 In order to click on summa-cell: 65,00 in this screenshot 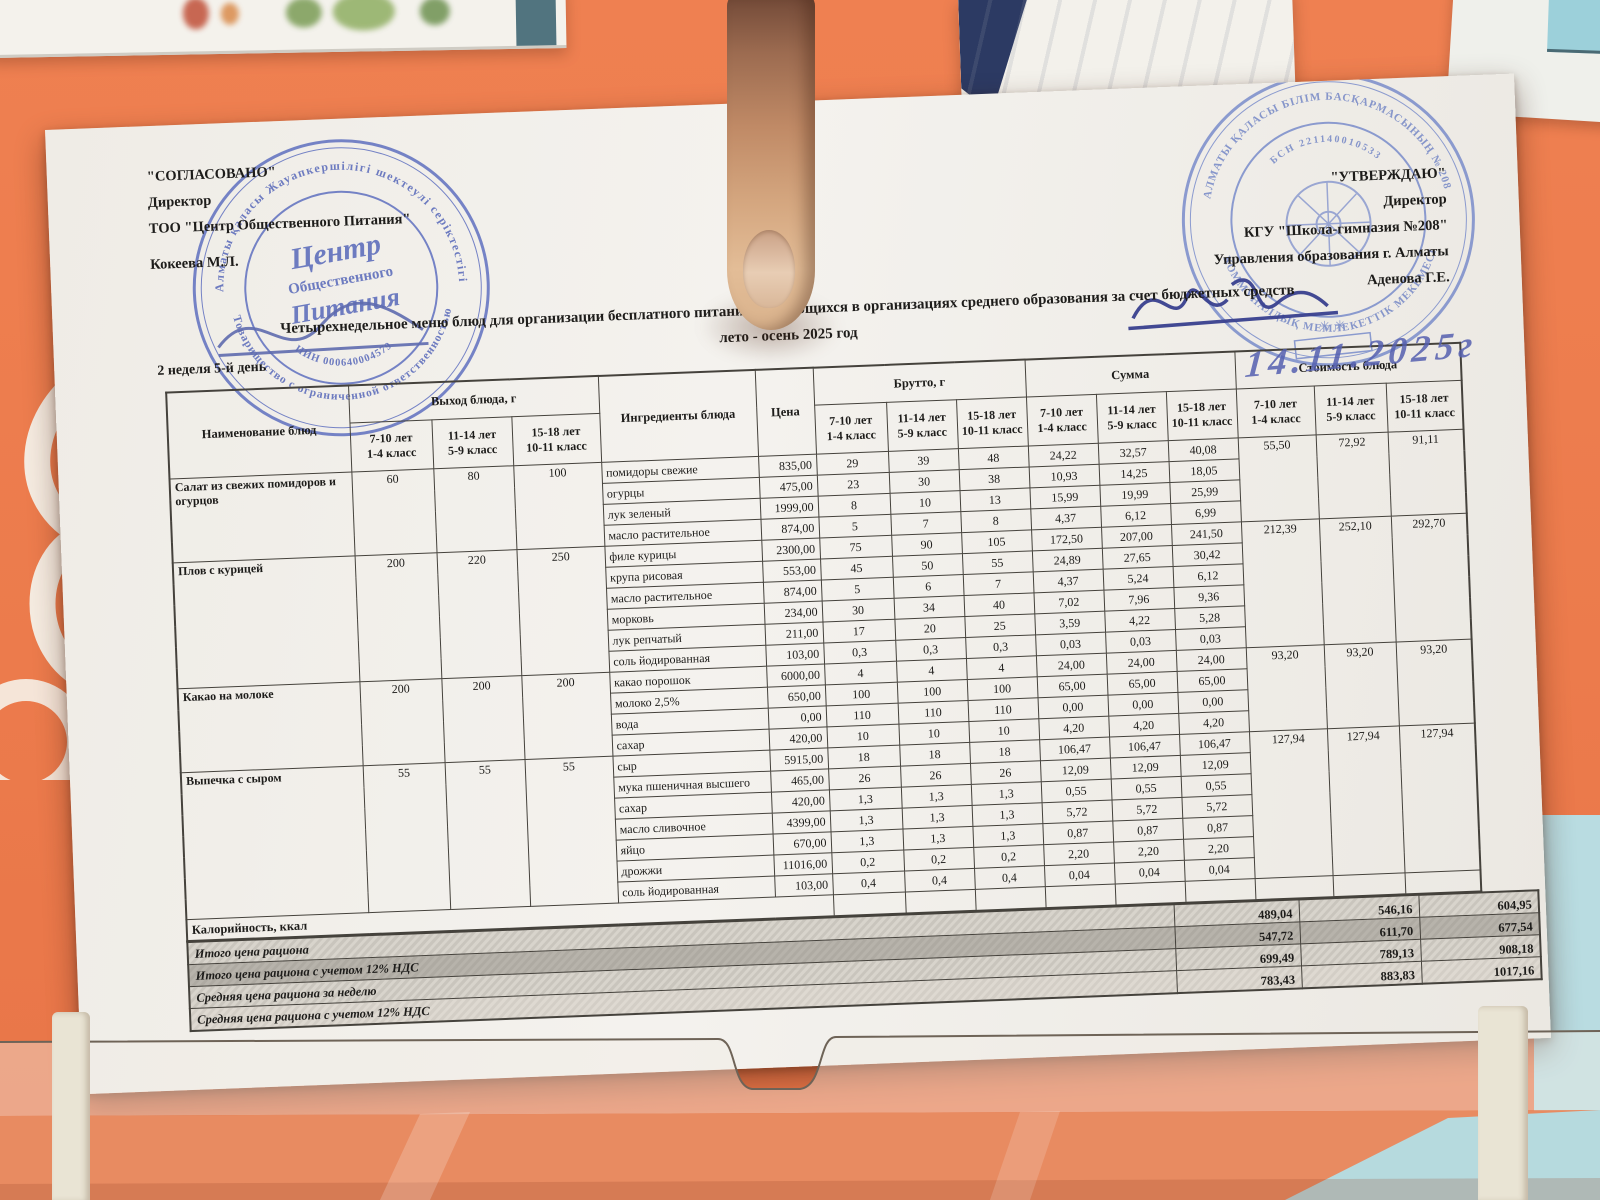, I will do `click(1212, 680)`.